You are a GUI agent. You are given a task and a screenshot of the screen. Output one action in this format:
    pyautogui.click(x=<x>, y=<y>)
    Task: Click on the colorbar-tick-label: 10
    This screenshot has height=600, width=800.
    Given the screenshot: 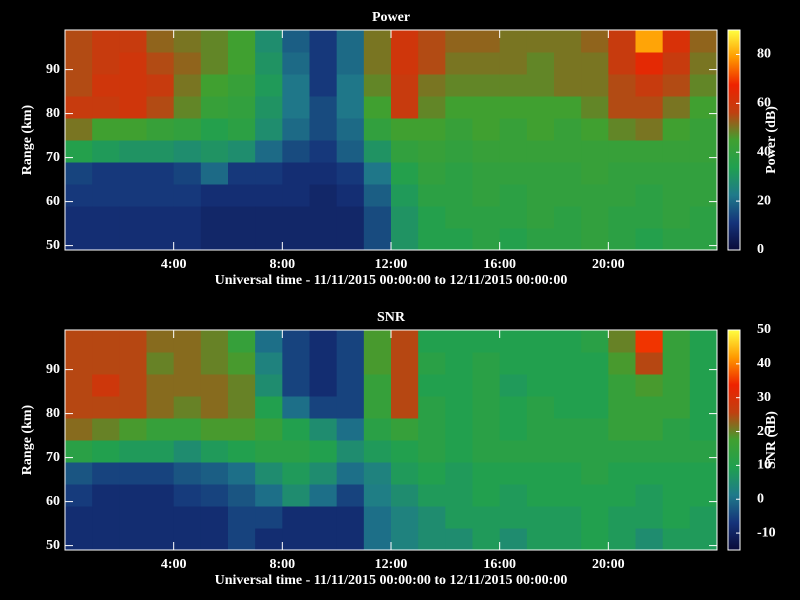 What is the action you would take?
    pyautogui.click(x=764, y=465)
    